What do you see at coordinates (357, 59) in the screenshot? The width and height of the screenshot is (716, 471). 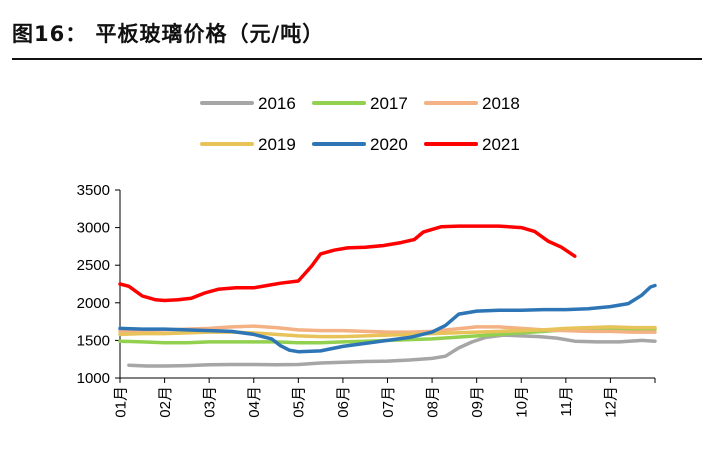 I see `title-rule` at bounding box center [357, 59].